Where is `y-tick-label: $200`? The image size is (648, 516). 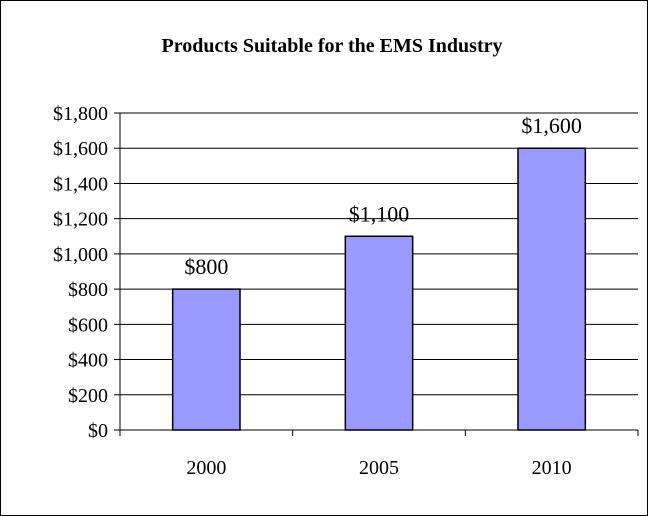
y-tick-label: $200 is located at coordinates (88, 396).